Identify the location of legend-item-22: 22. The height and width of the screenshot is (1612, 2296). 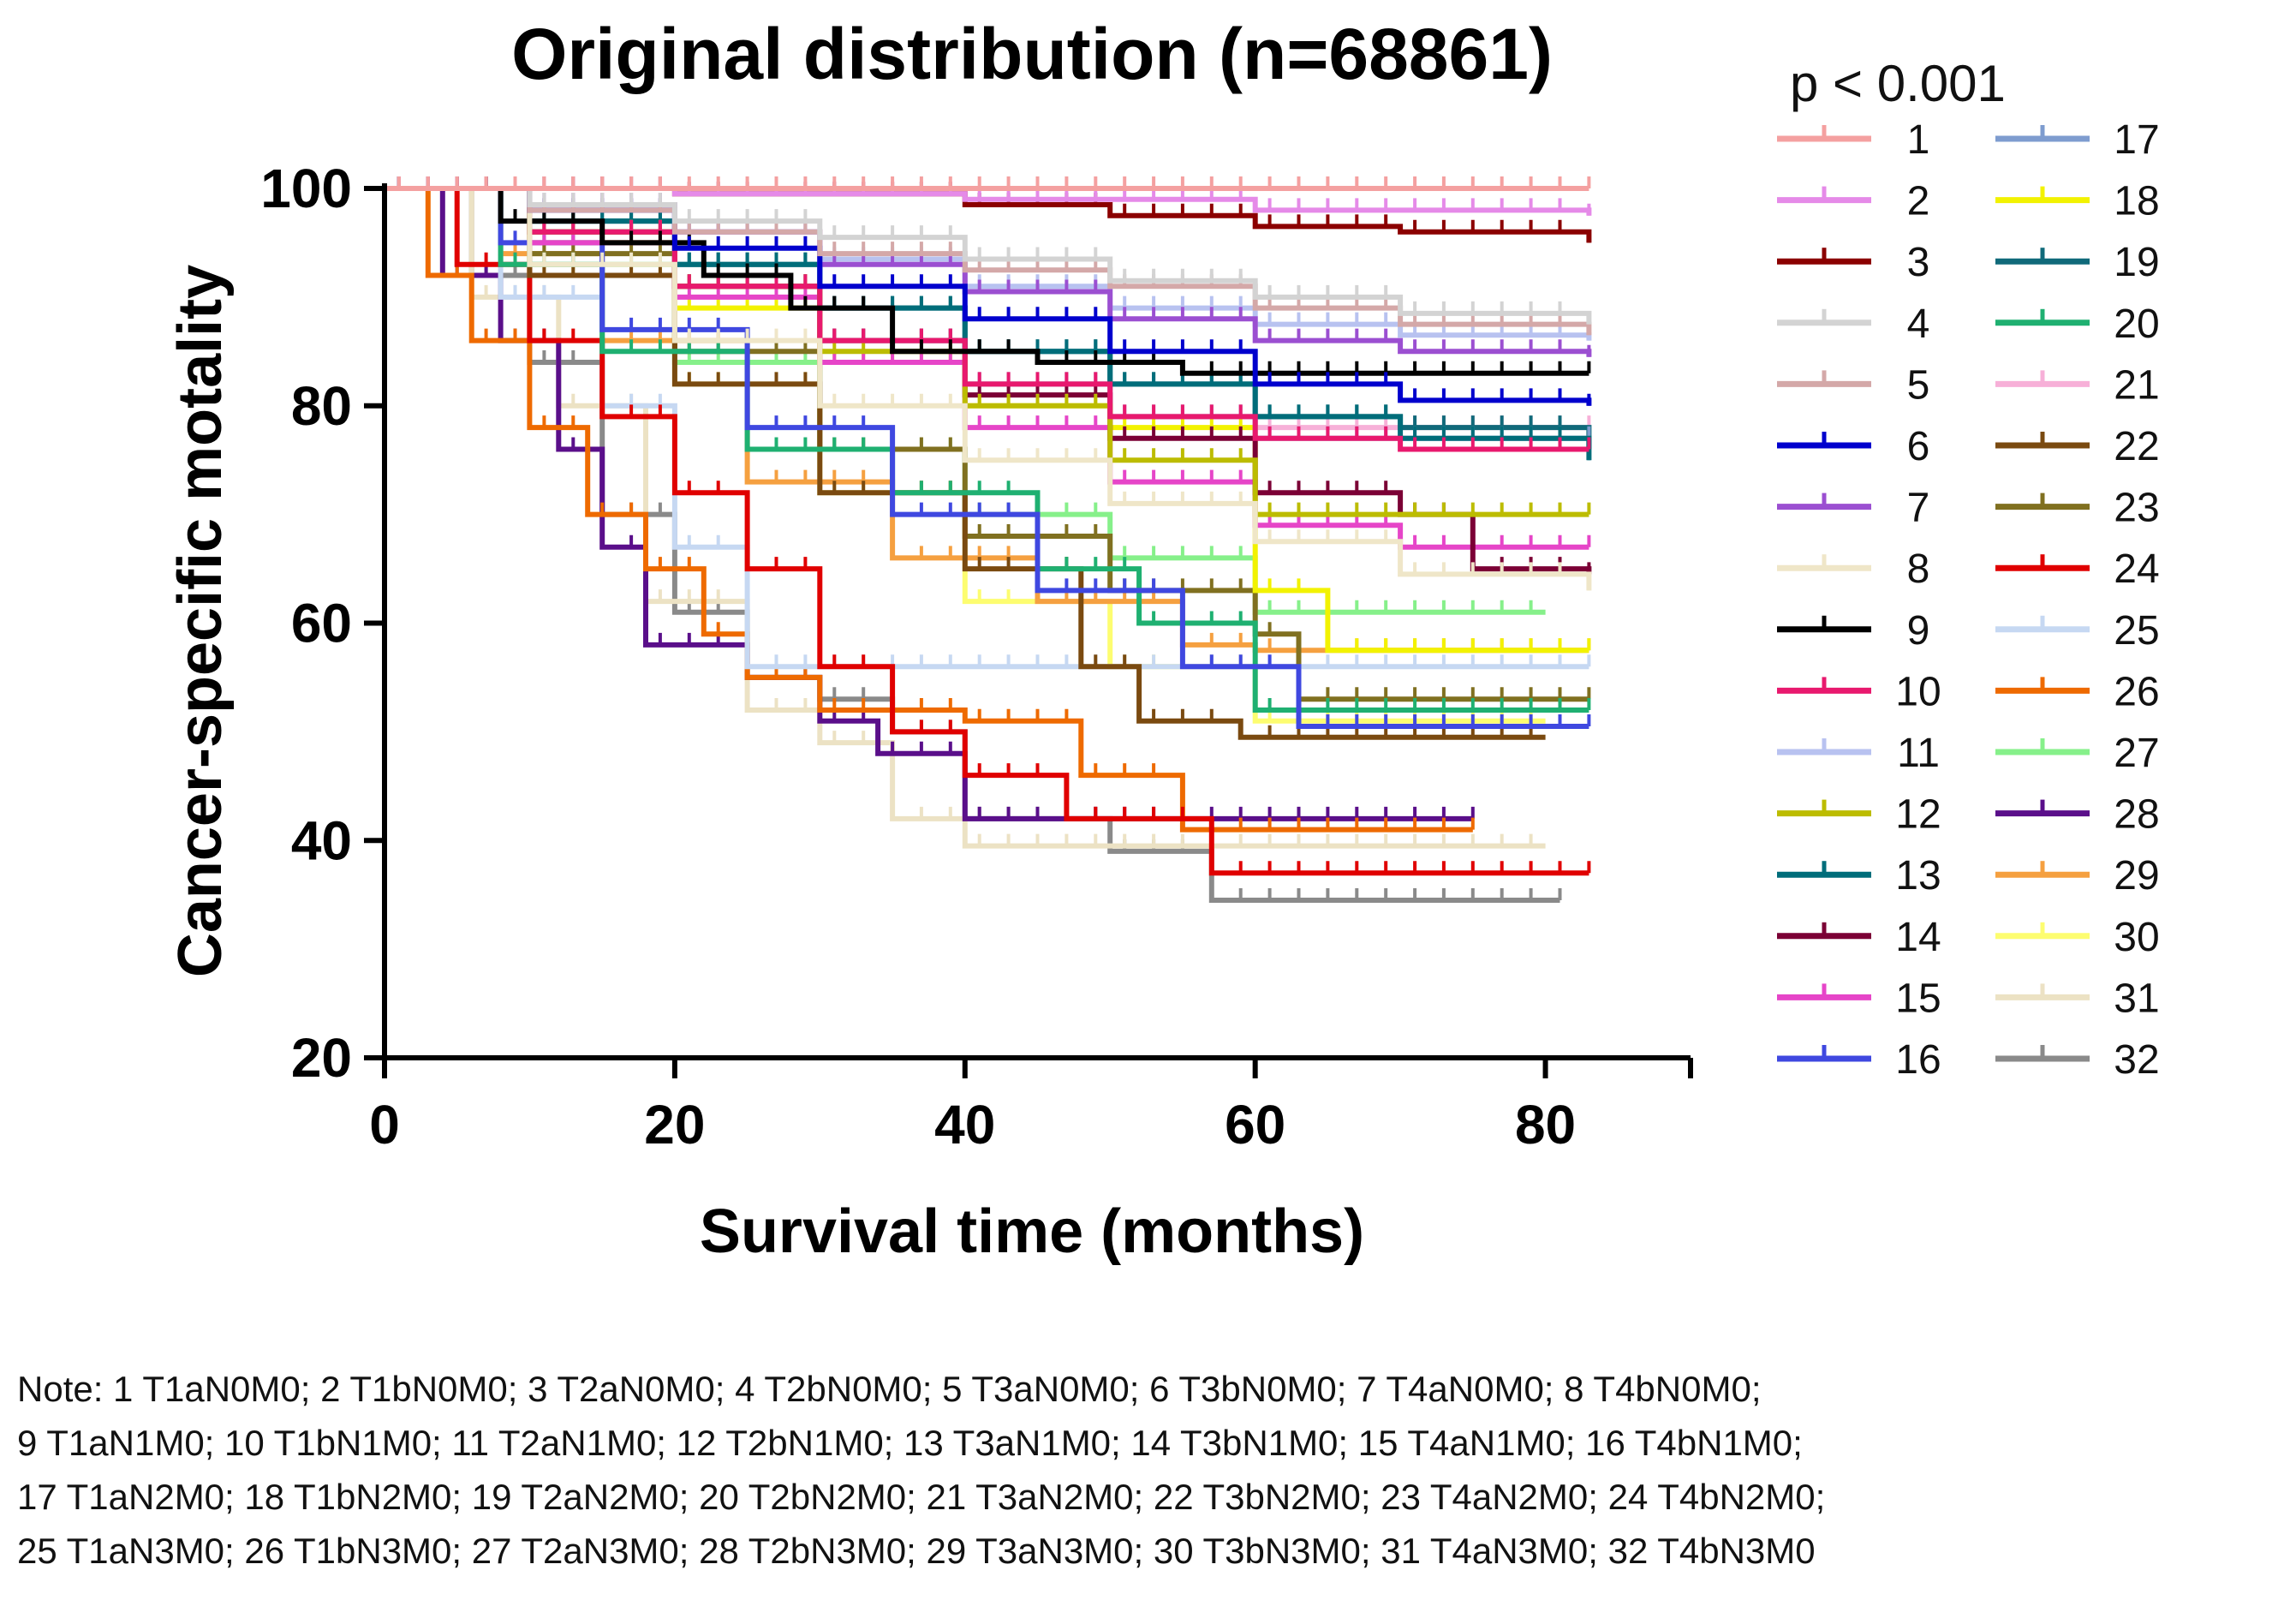
(2077, 446).